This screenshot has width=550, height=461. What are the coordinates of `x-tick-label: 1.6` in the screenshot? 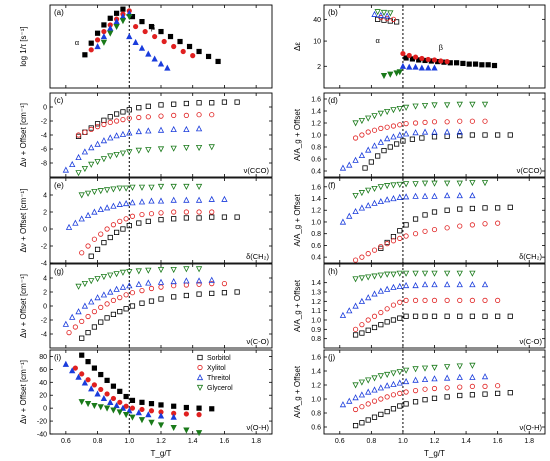 It's located at (225, 441).